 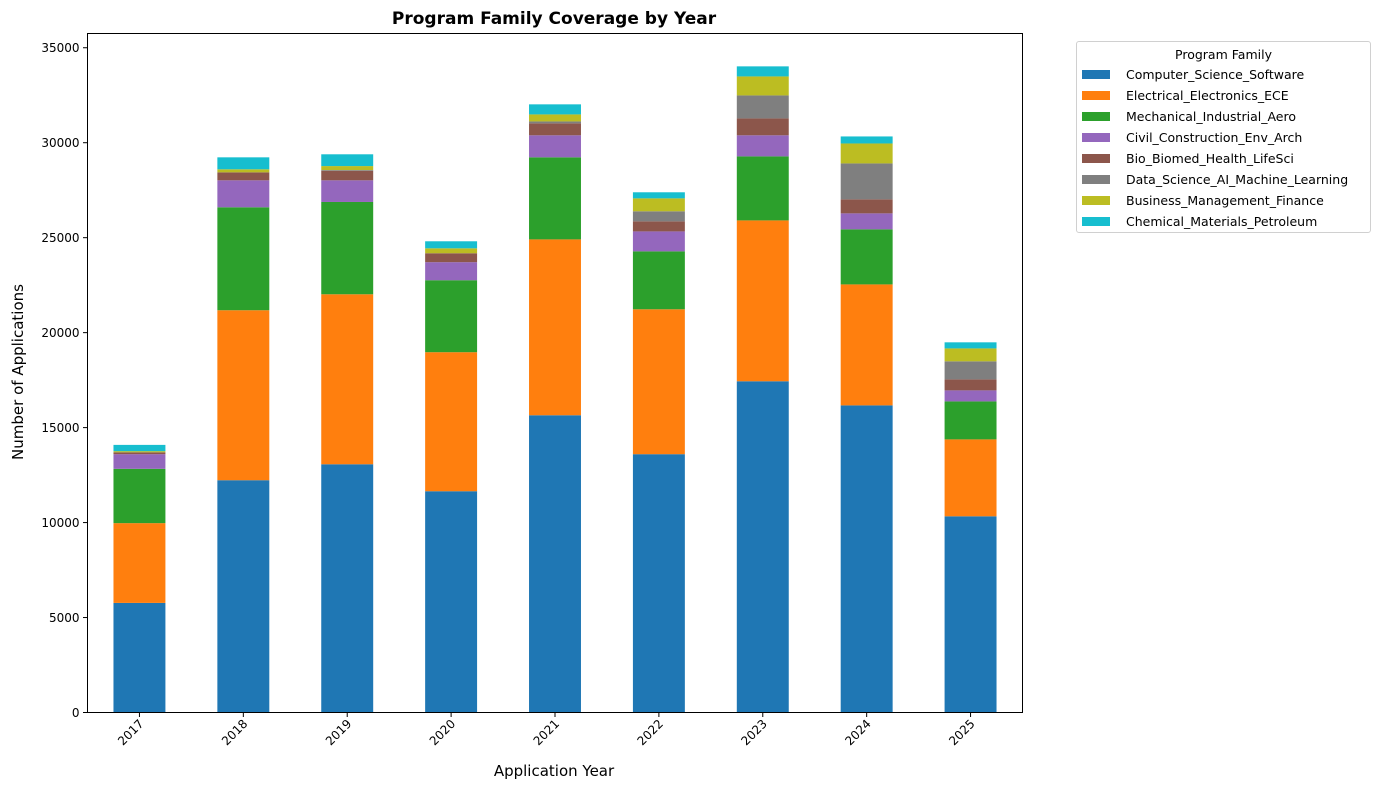 I want to click on y-tick-label: 35000, so click(x=60, y=48).